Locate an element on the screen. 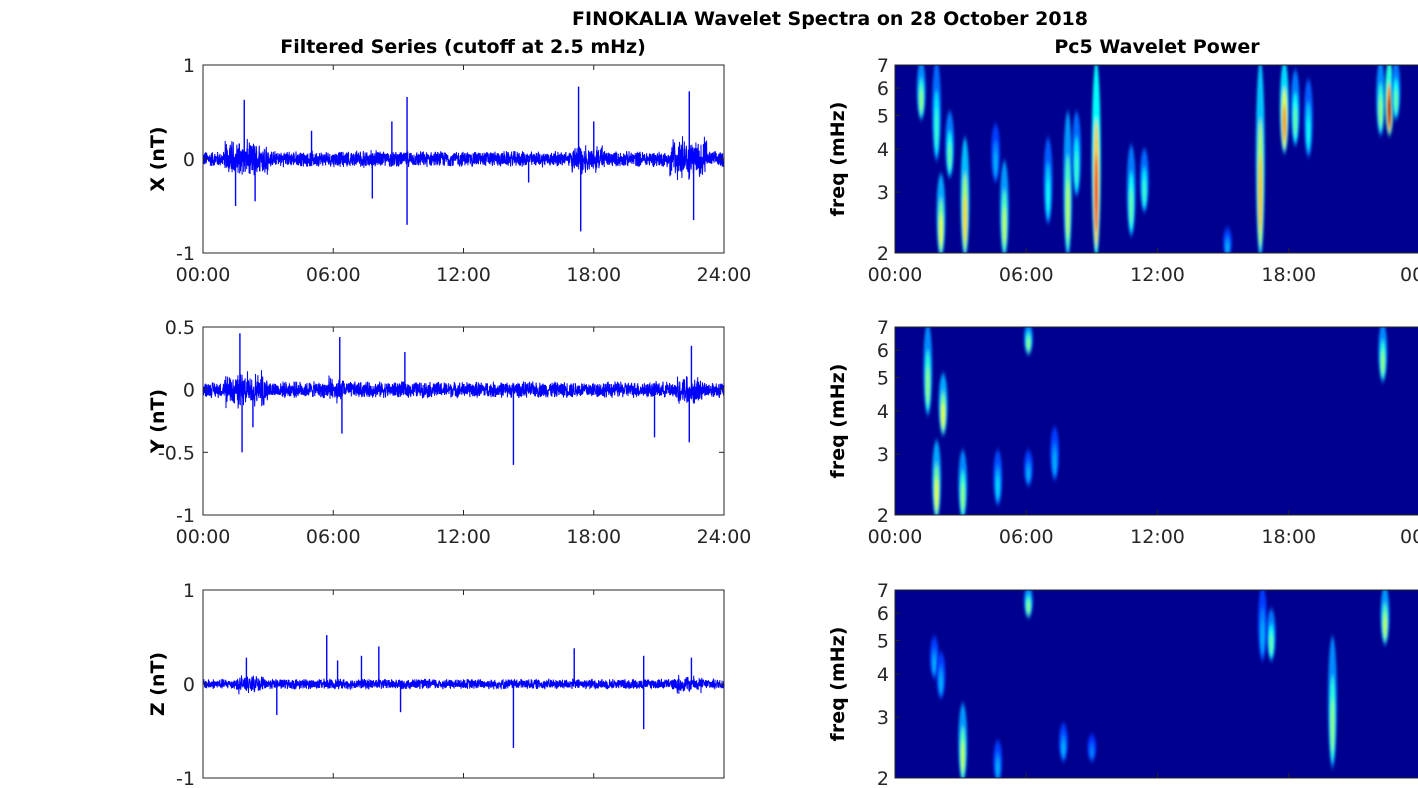 The image size is (1418, 788). y-tick-label: 5 is located at coordinates (883, 378).